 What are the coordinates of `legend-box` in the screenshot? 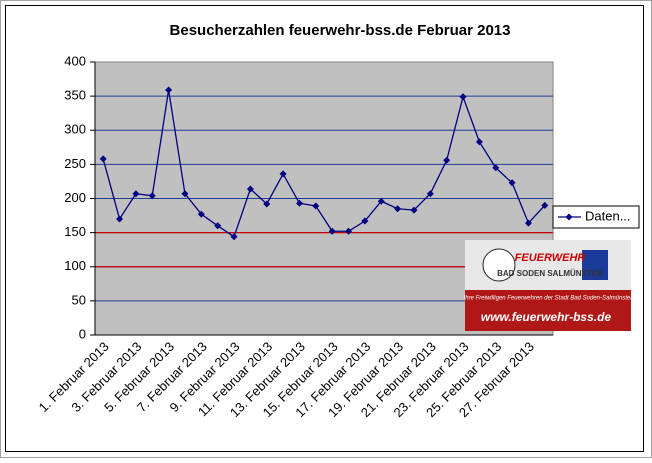 It's located at (596, 217).